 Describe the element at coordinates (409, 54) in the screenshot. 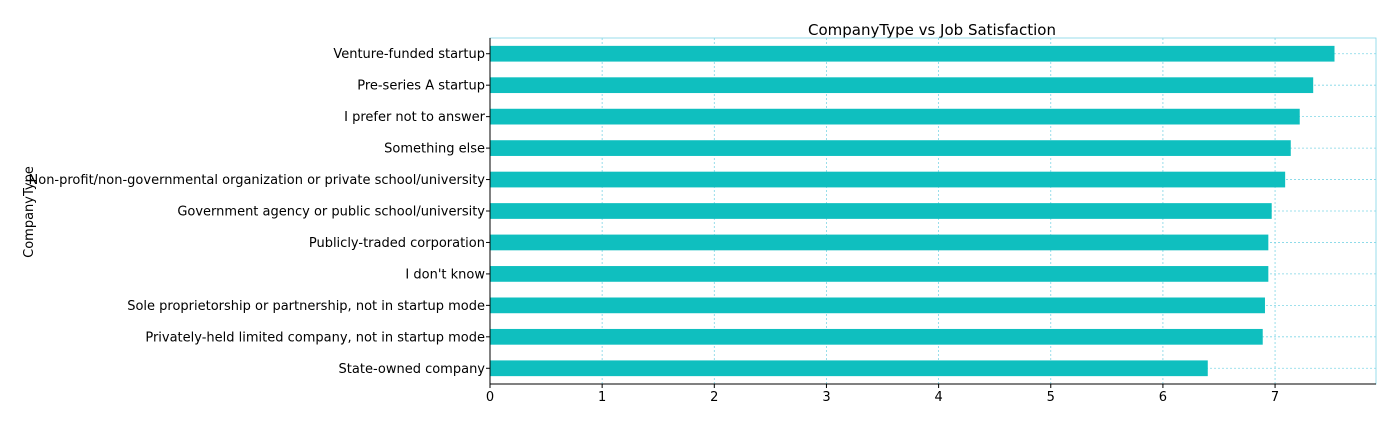

I see `category-label: Venture-funded startup` at that location.